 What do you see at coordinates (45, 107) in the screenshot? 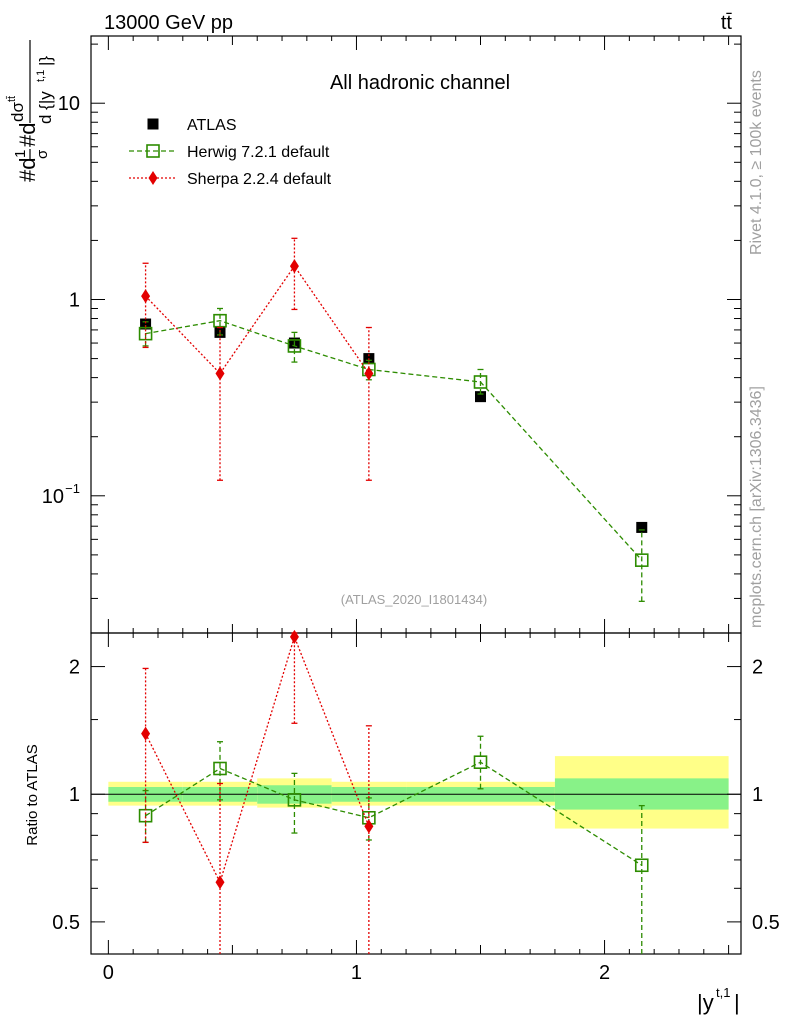
I see `svg-text: d {|y` at bounding box center [45, 107].